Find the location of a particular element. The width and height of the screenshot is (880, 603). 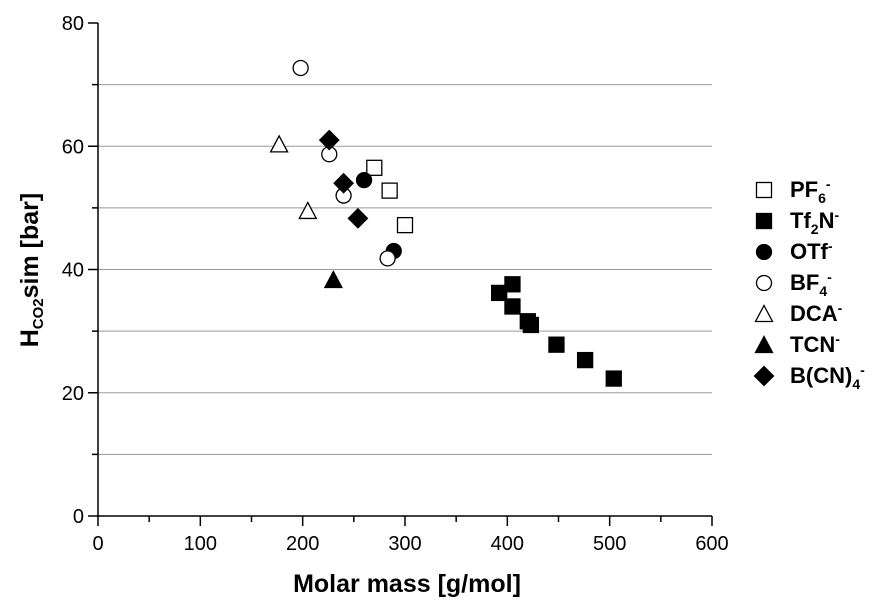

x-axis-title: Molar mass [g/mol] is located at coordinates (407, 584).